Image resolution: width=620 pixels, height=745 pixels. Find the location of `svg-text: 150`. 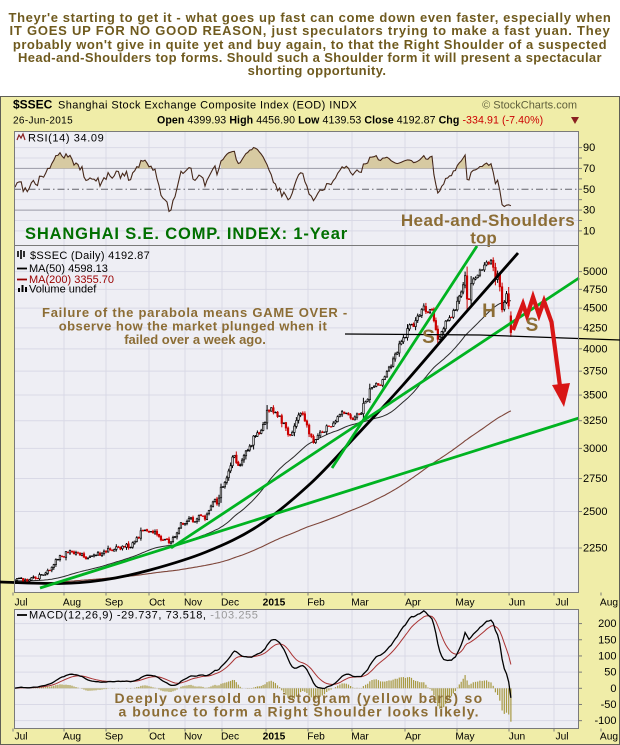

svg-text: 150 is located at coordinates (607, 640).